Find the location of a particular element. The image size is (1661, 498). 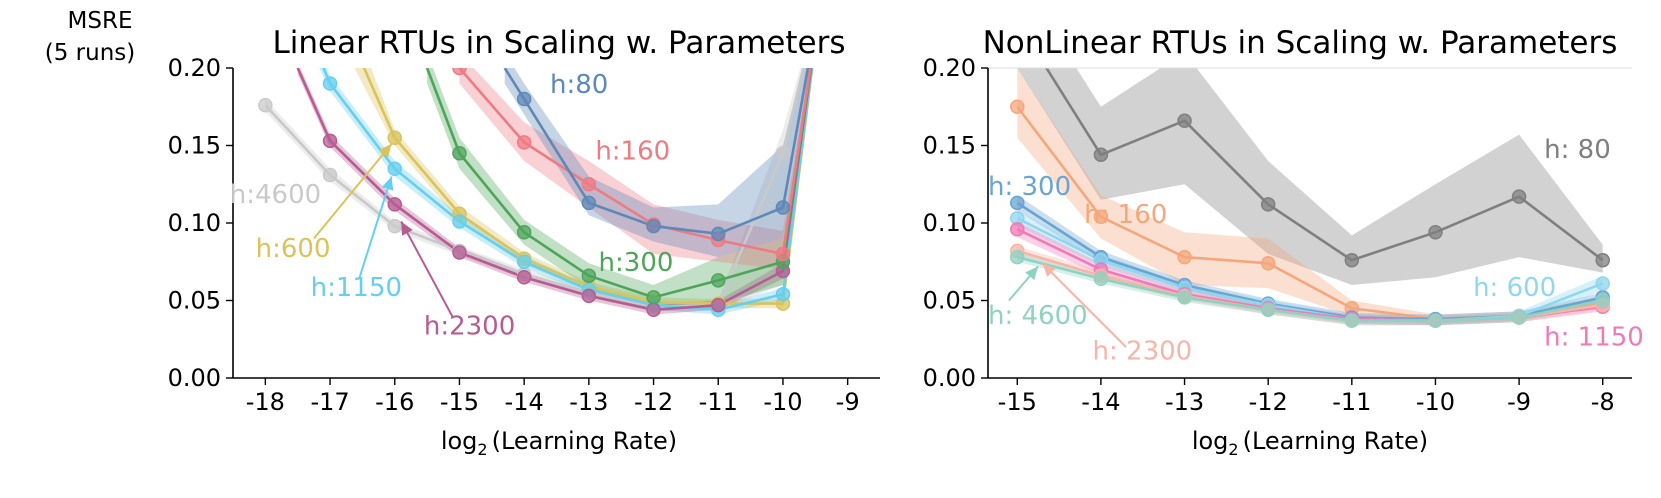

band-h80 is located at coordinates (657, 163).